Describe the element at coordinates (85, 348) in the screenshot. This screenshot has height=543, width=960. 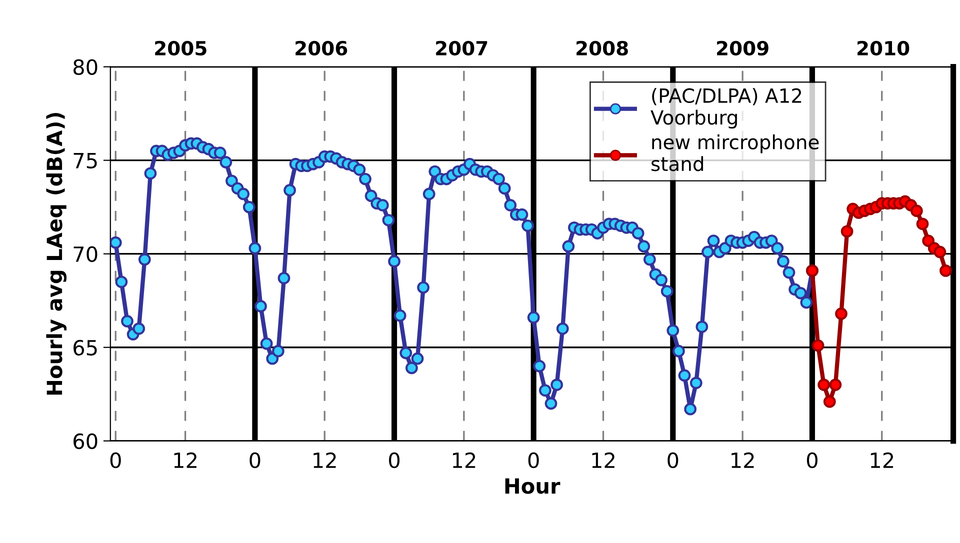
I see `y-tick-label: 65` at that location.